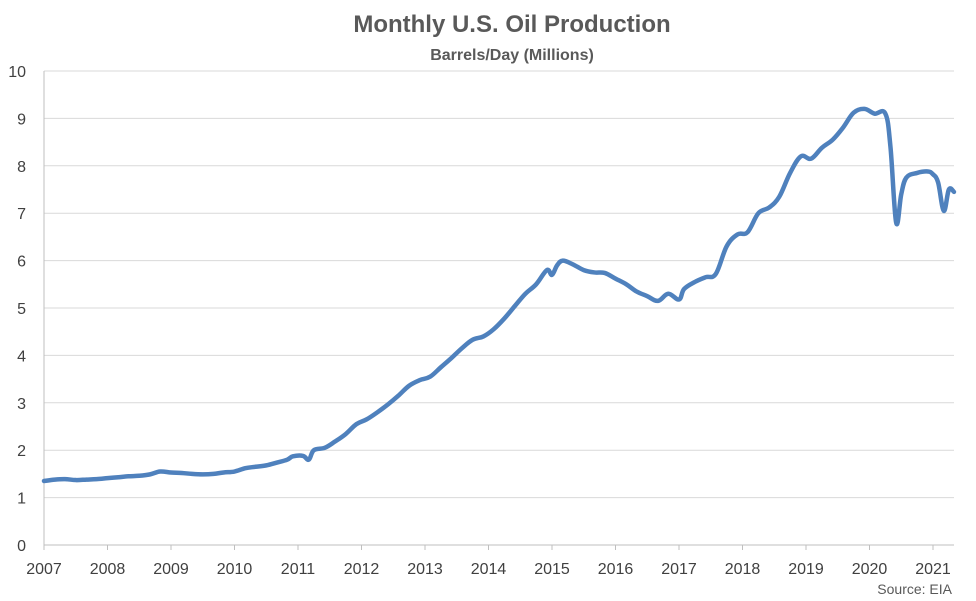  Describe the element at coordinates (362, 569) in the screenshot. I see `x-tick-label: 2012` at that location.